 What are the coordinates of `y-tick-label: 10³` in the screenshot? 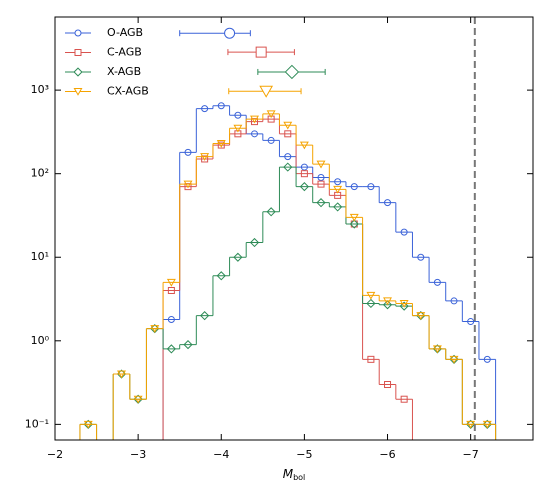 It's located at (40, 89).